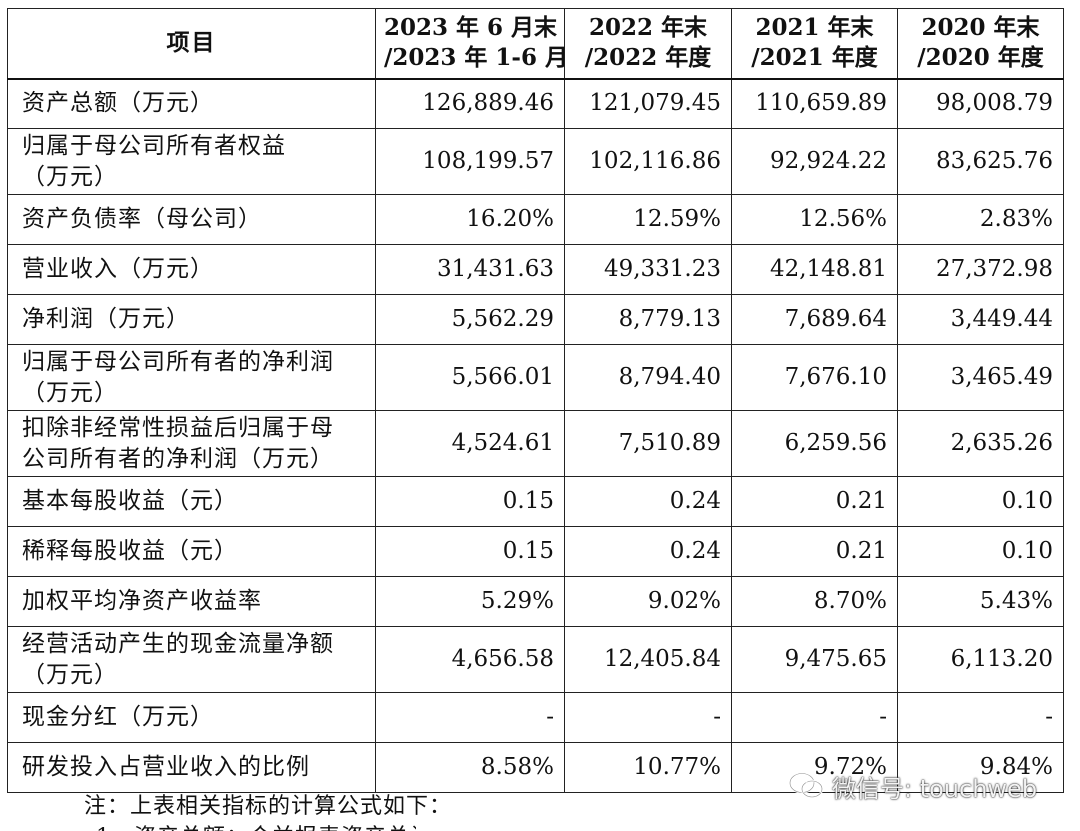 This screenshot has width=1080, height=831. I want to click on table-row: 加权平均净资产收益率 5.29% 9.02% 8.70% 5.43%, so click(535, 601).